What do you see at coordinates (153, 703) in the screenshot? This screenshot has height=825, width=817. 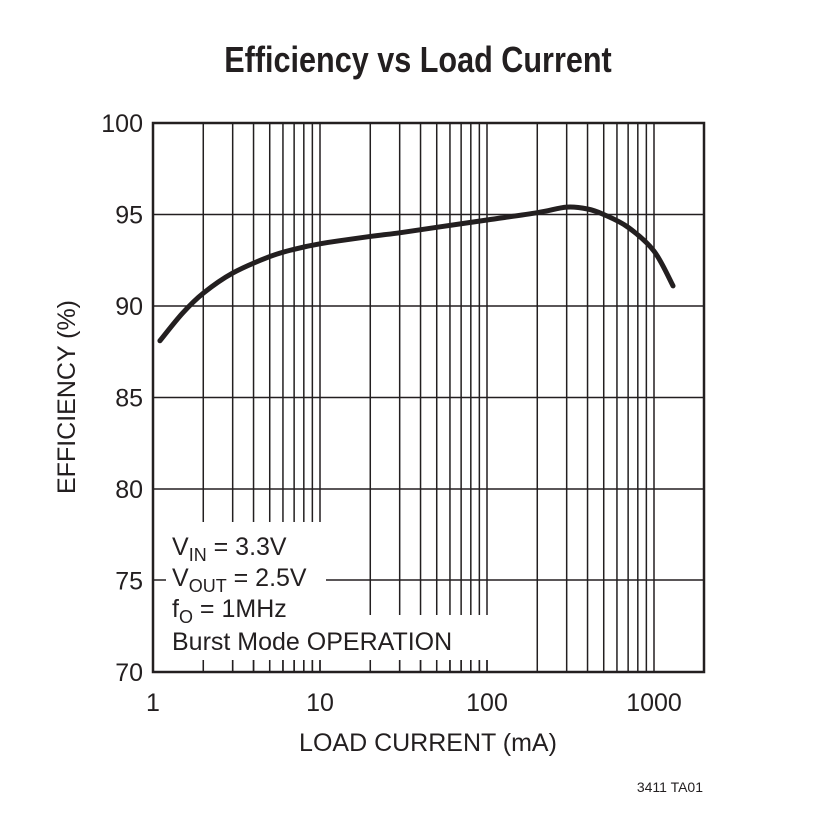 I see `x-tick-label: 1` at bounding box center [153, 703].